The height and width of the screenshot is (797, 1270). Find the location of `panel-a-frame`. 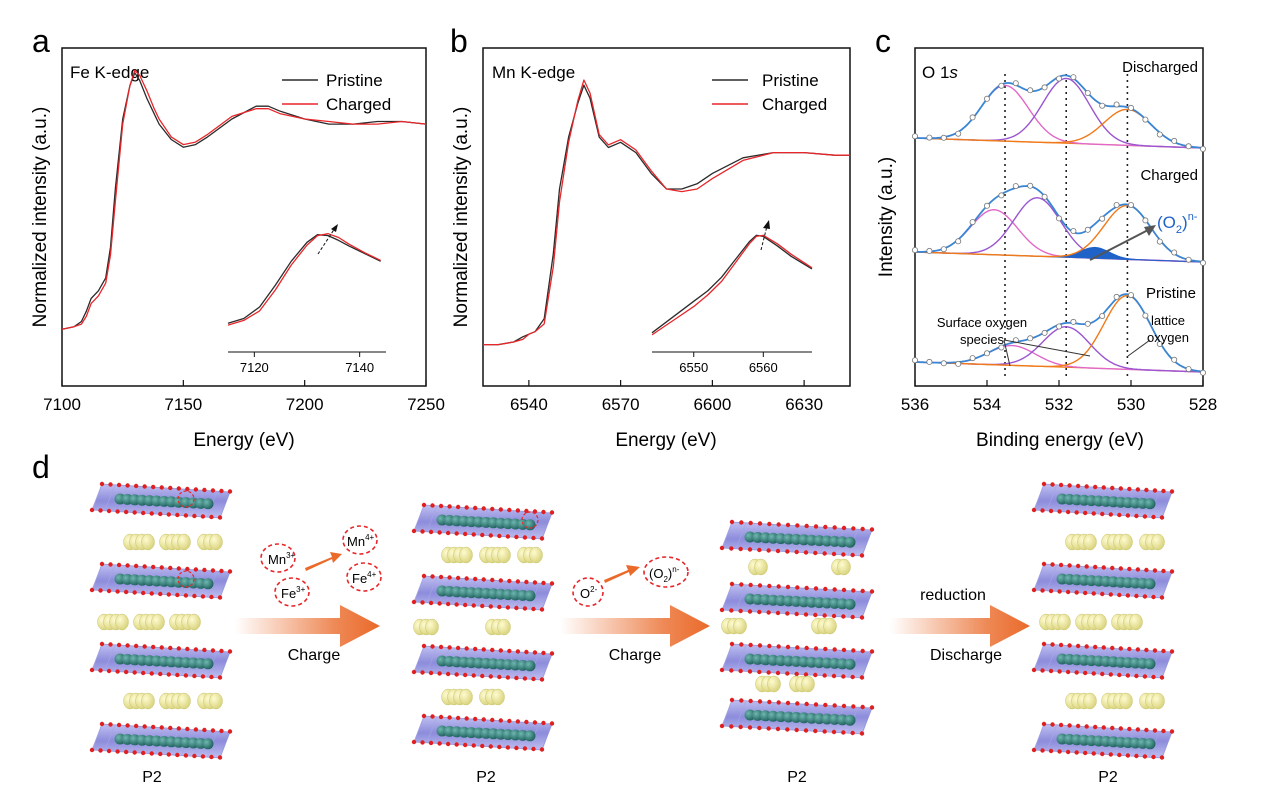

panel-a-frame is located at coordinates (244, 217).